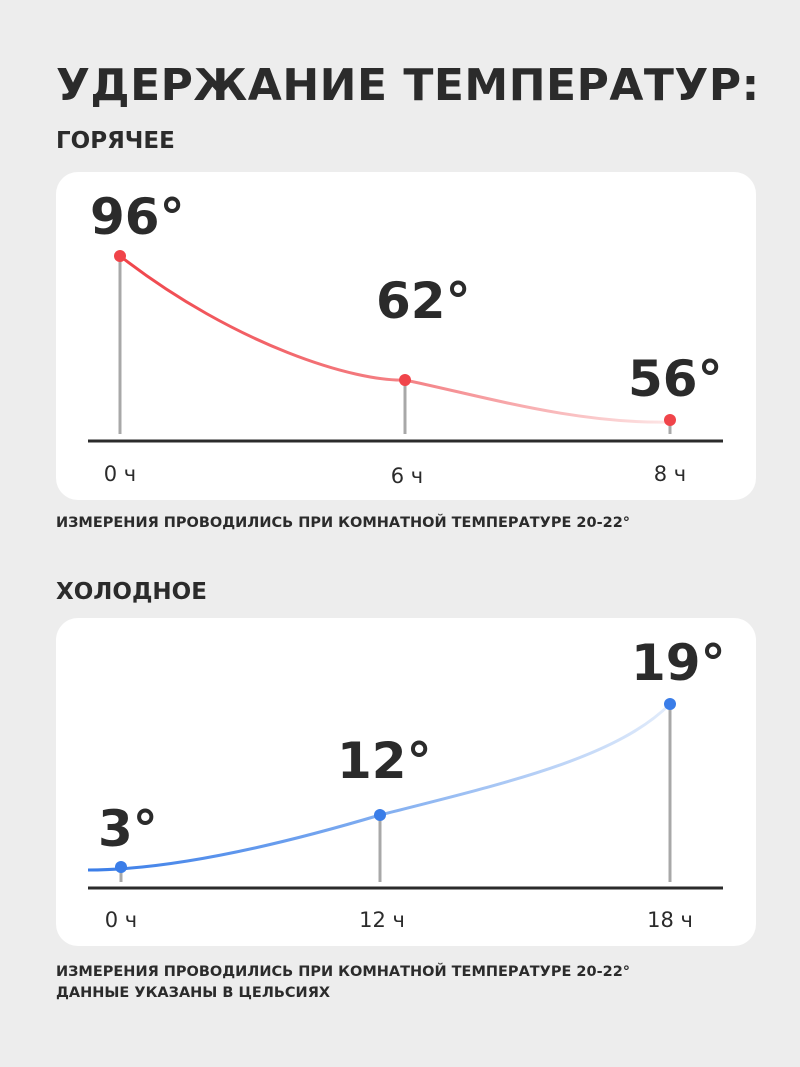  Describe the element at coordinates (121, 920) in the screenshot. I see `cold-tick-label: 0 ч` at that location.